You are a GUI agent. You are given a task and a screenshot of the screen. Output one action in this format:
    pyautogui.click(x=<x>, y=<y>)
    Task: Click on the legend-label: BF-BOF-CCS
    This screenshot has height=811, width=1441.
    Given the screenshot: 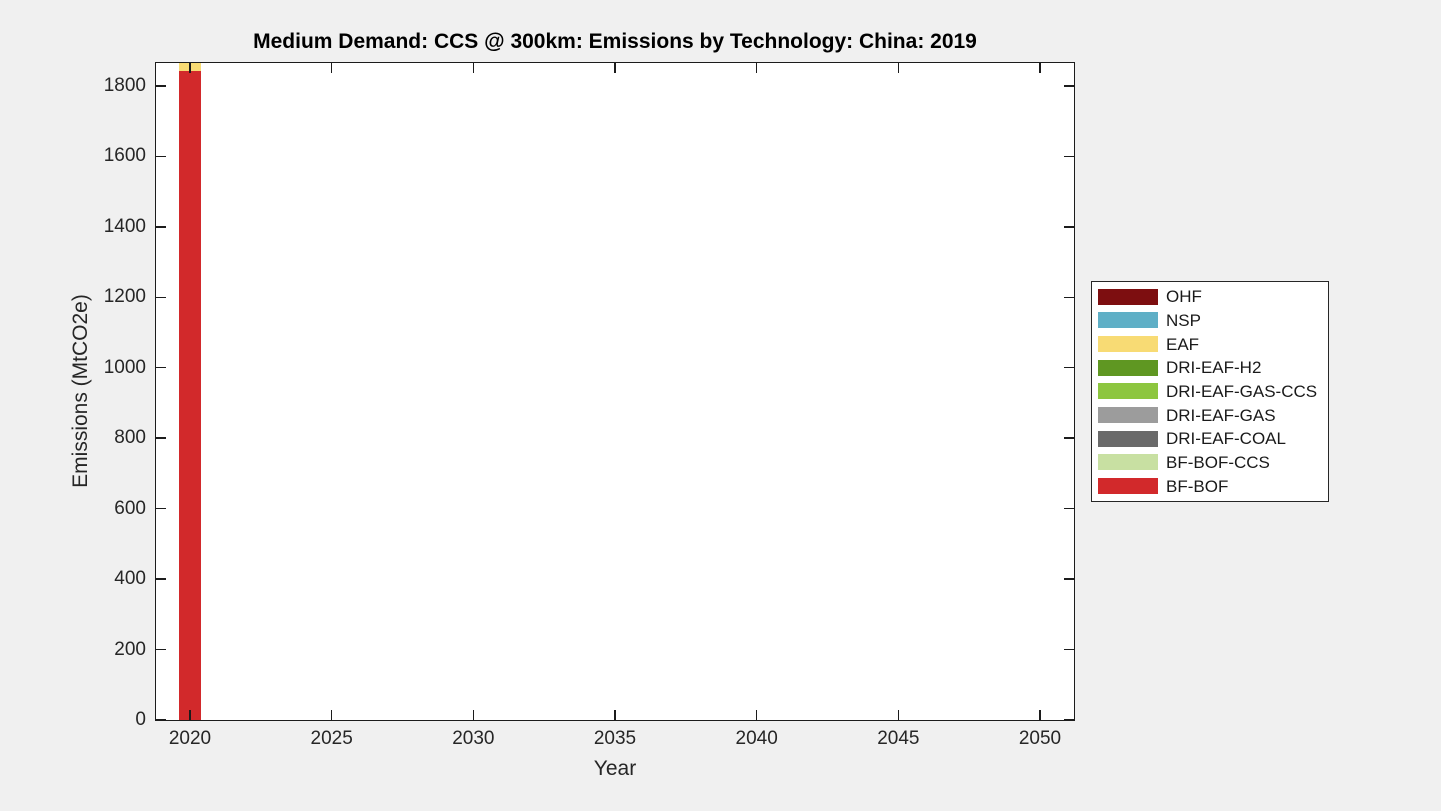 What is the action you would take?
    pyautogui.click(x=1218, y=462)
    